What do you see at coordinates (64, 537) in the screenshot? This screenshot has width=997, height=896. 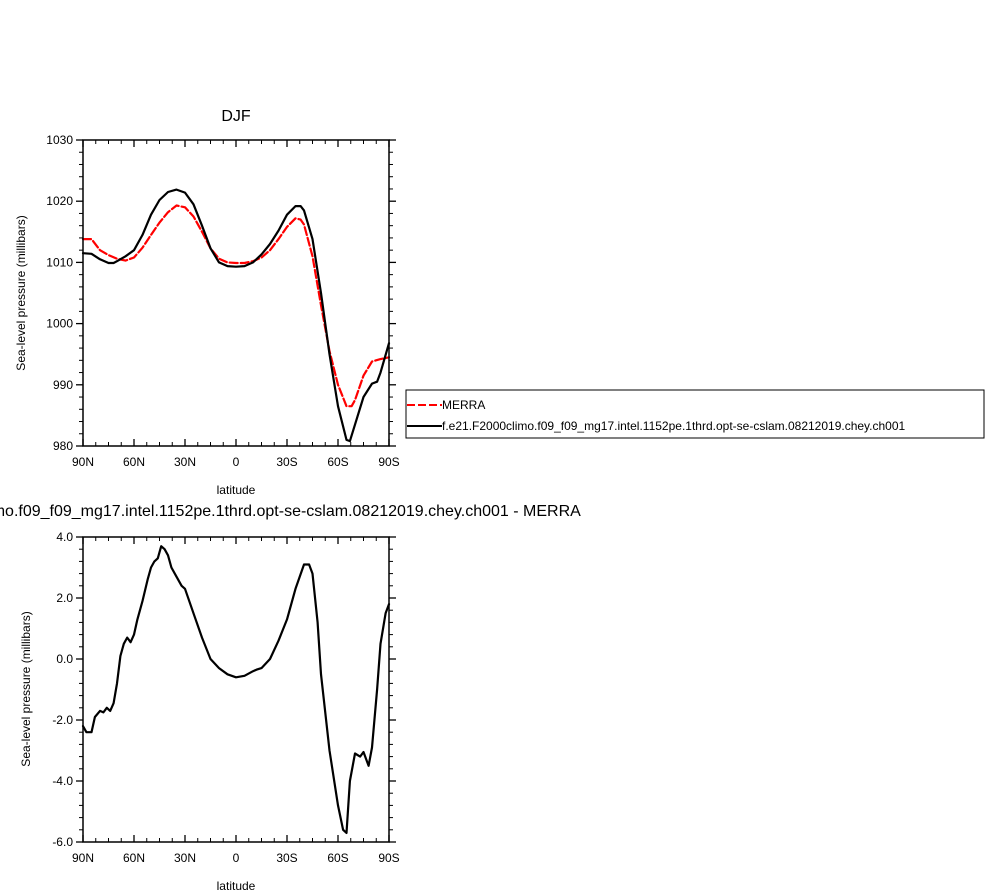 I see `y-tick-label: 4.0` at bounding box center [64, 537].